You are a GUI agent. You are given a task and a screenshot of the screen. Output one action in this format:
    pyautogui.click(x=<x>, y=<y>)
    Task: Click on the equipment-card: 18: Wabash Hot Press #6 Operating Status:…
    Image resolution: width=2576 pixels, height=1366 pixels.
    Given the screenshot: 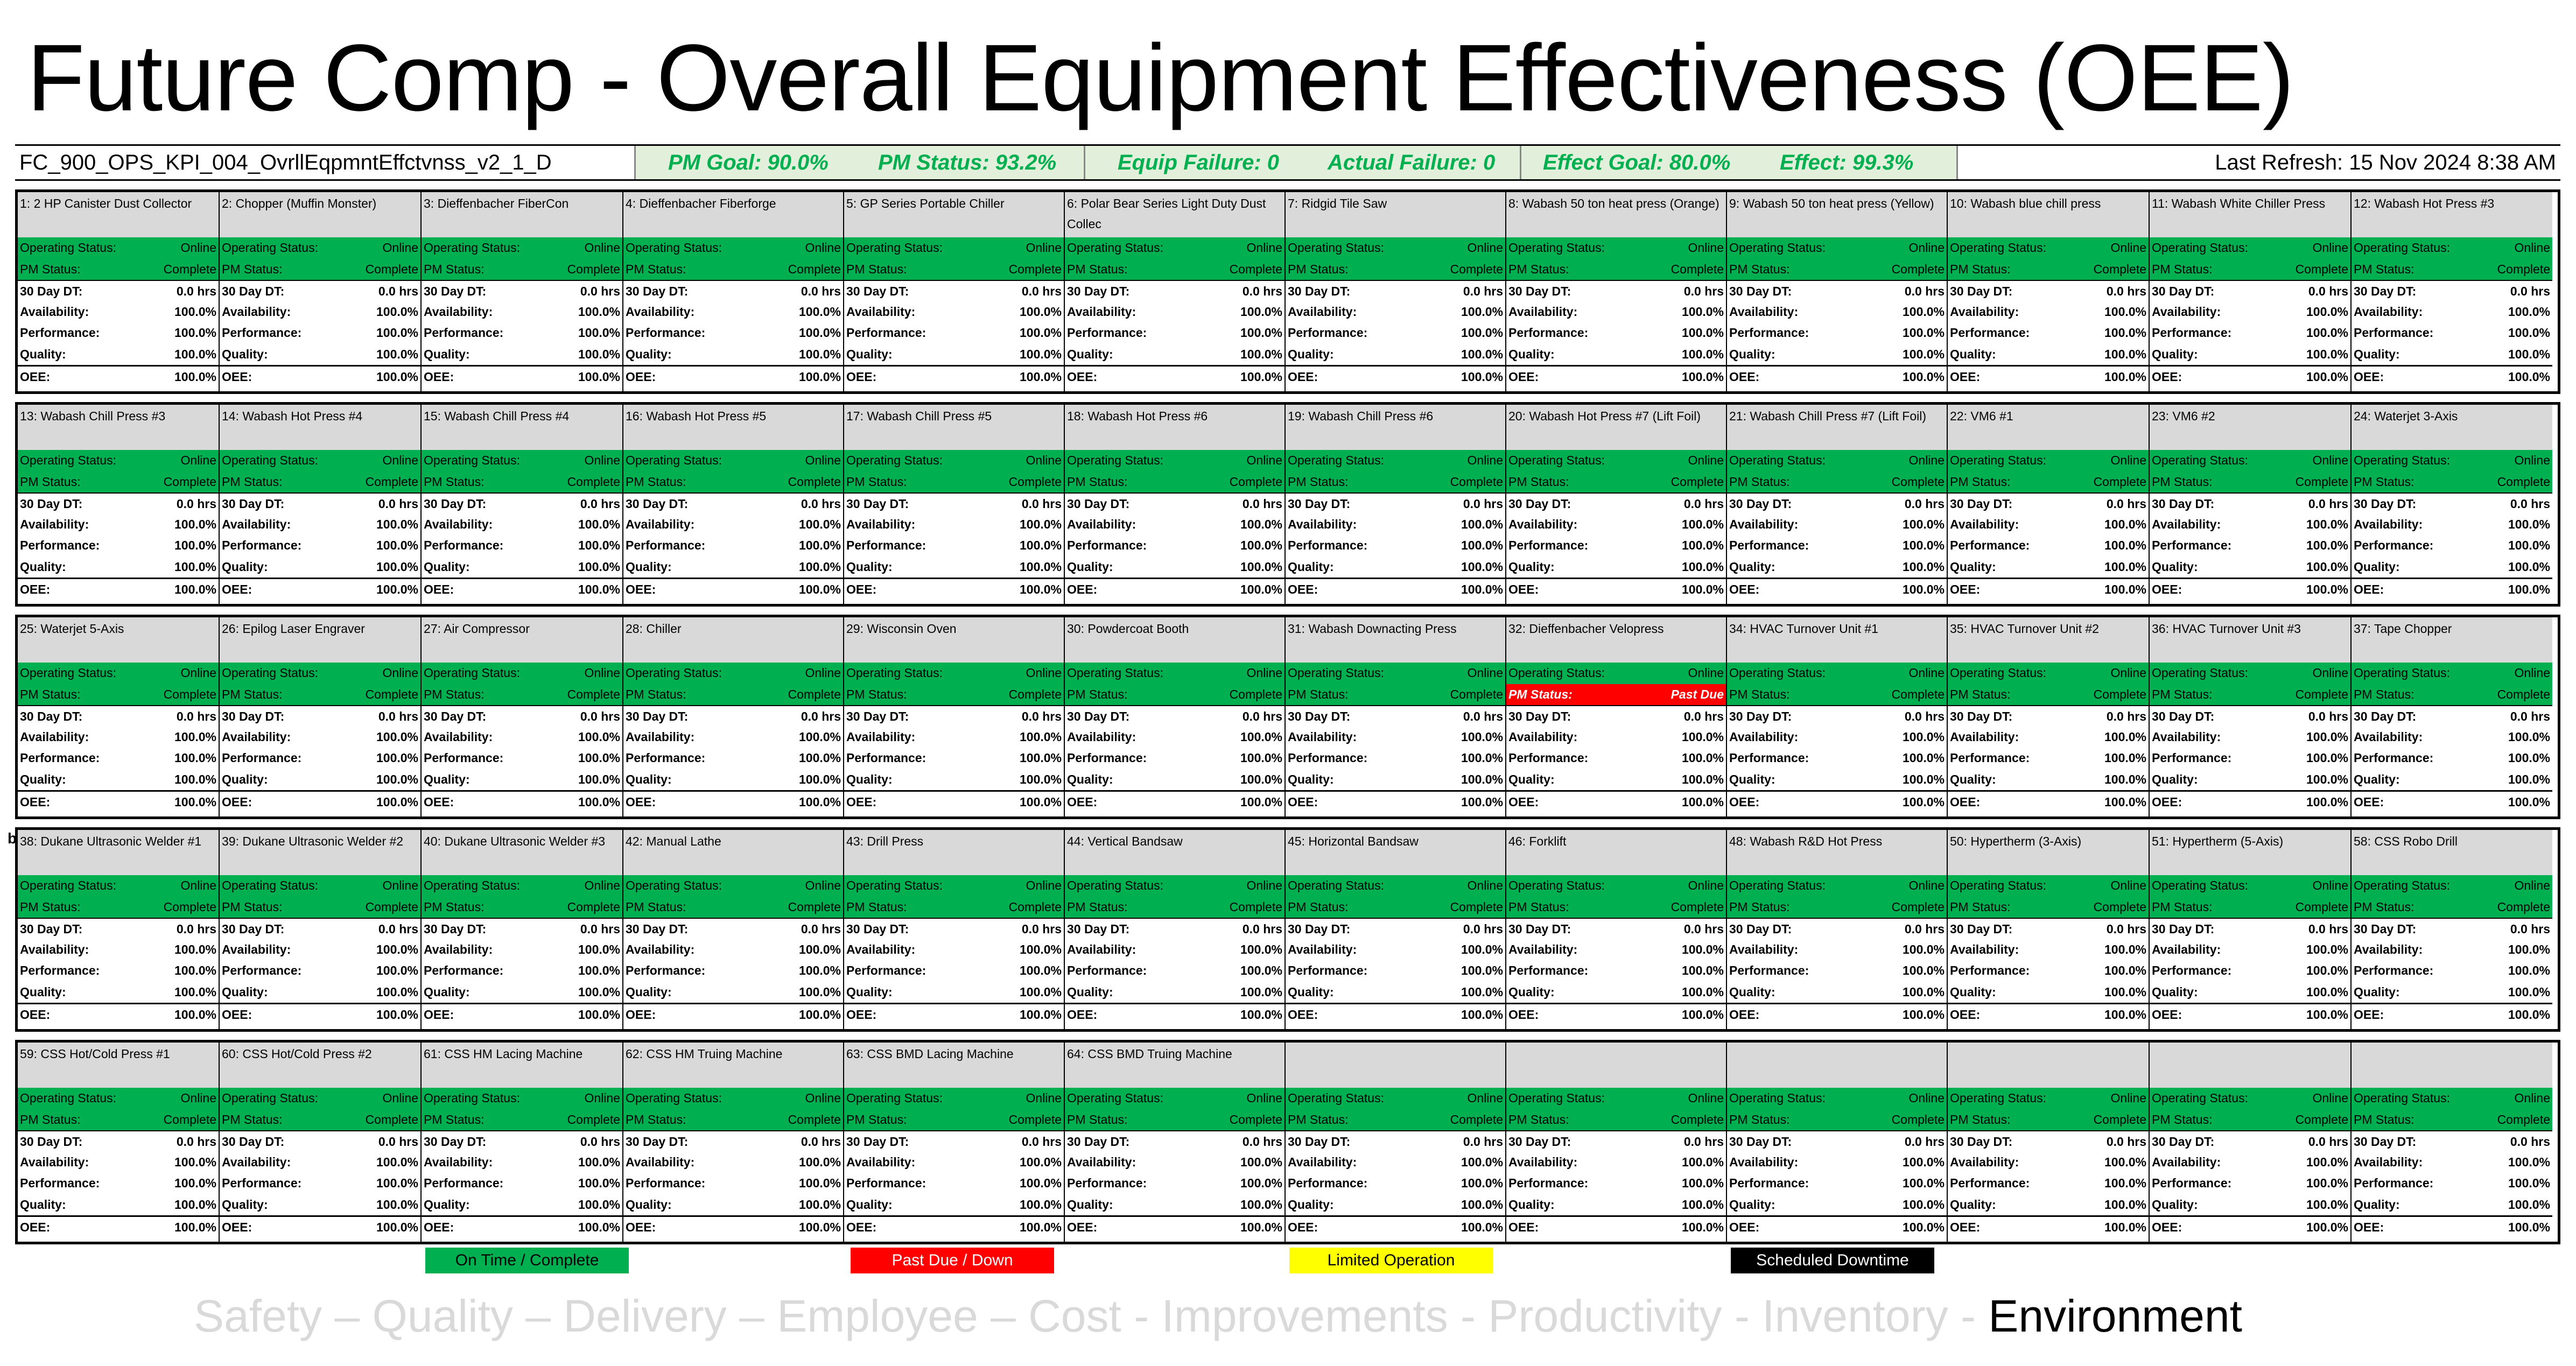 What is the action you would take?
    pyautogui.click(x=1175, y=504)
    